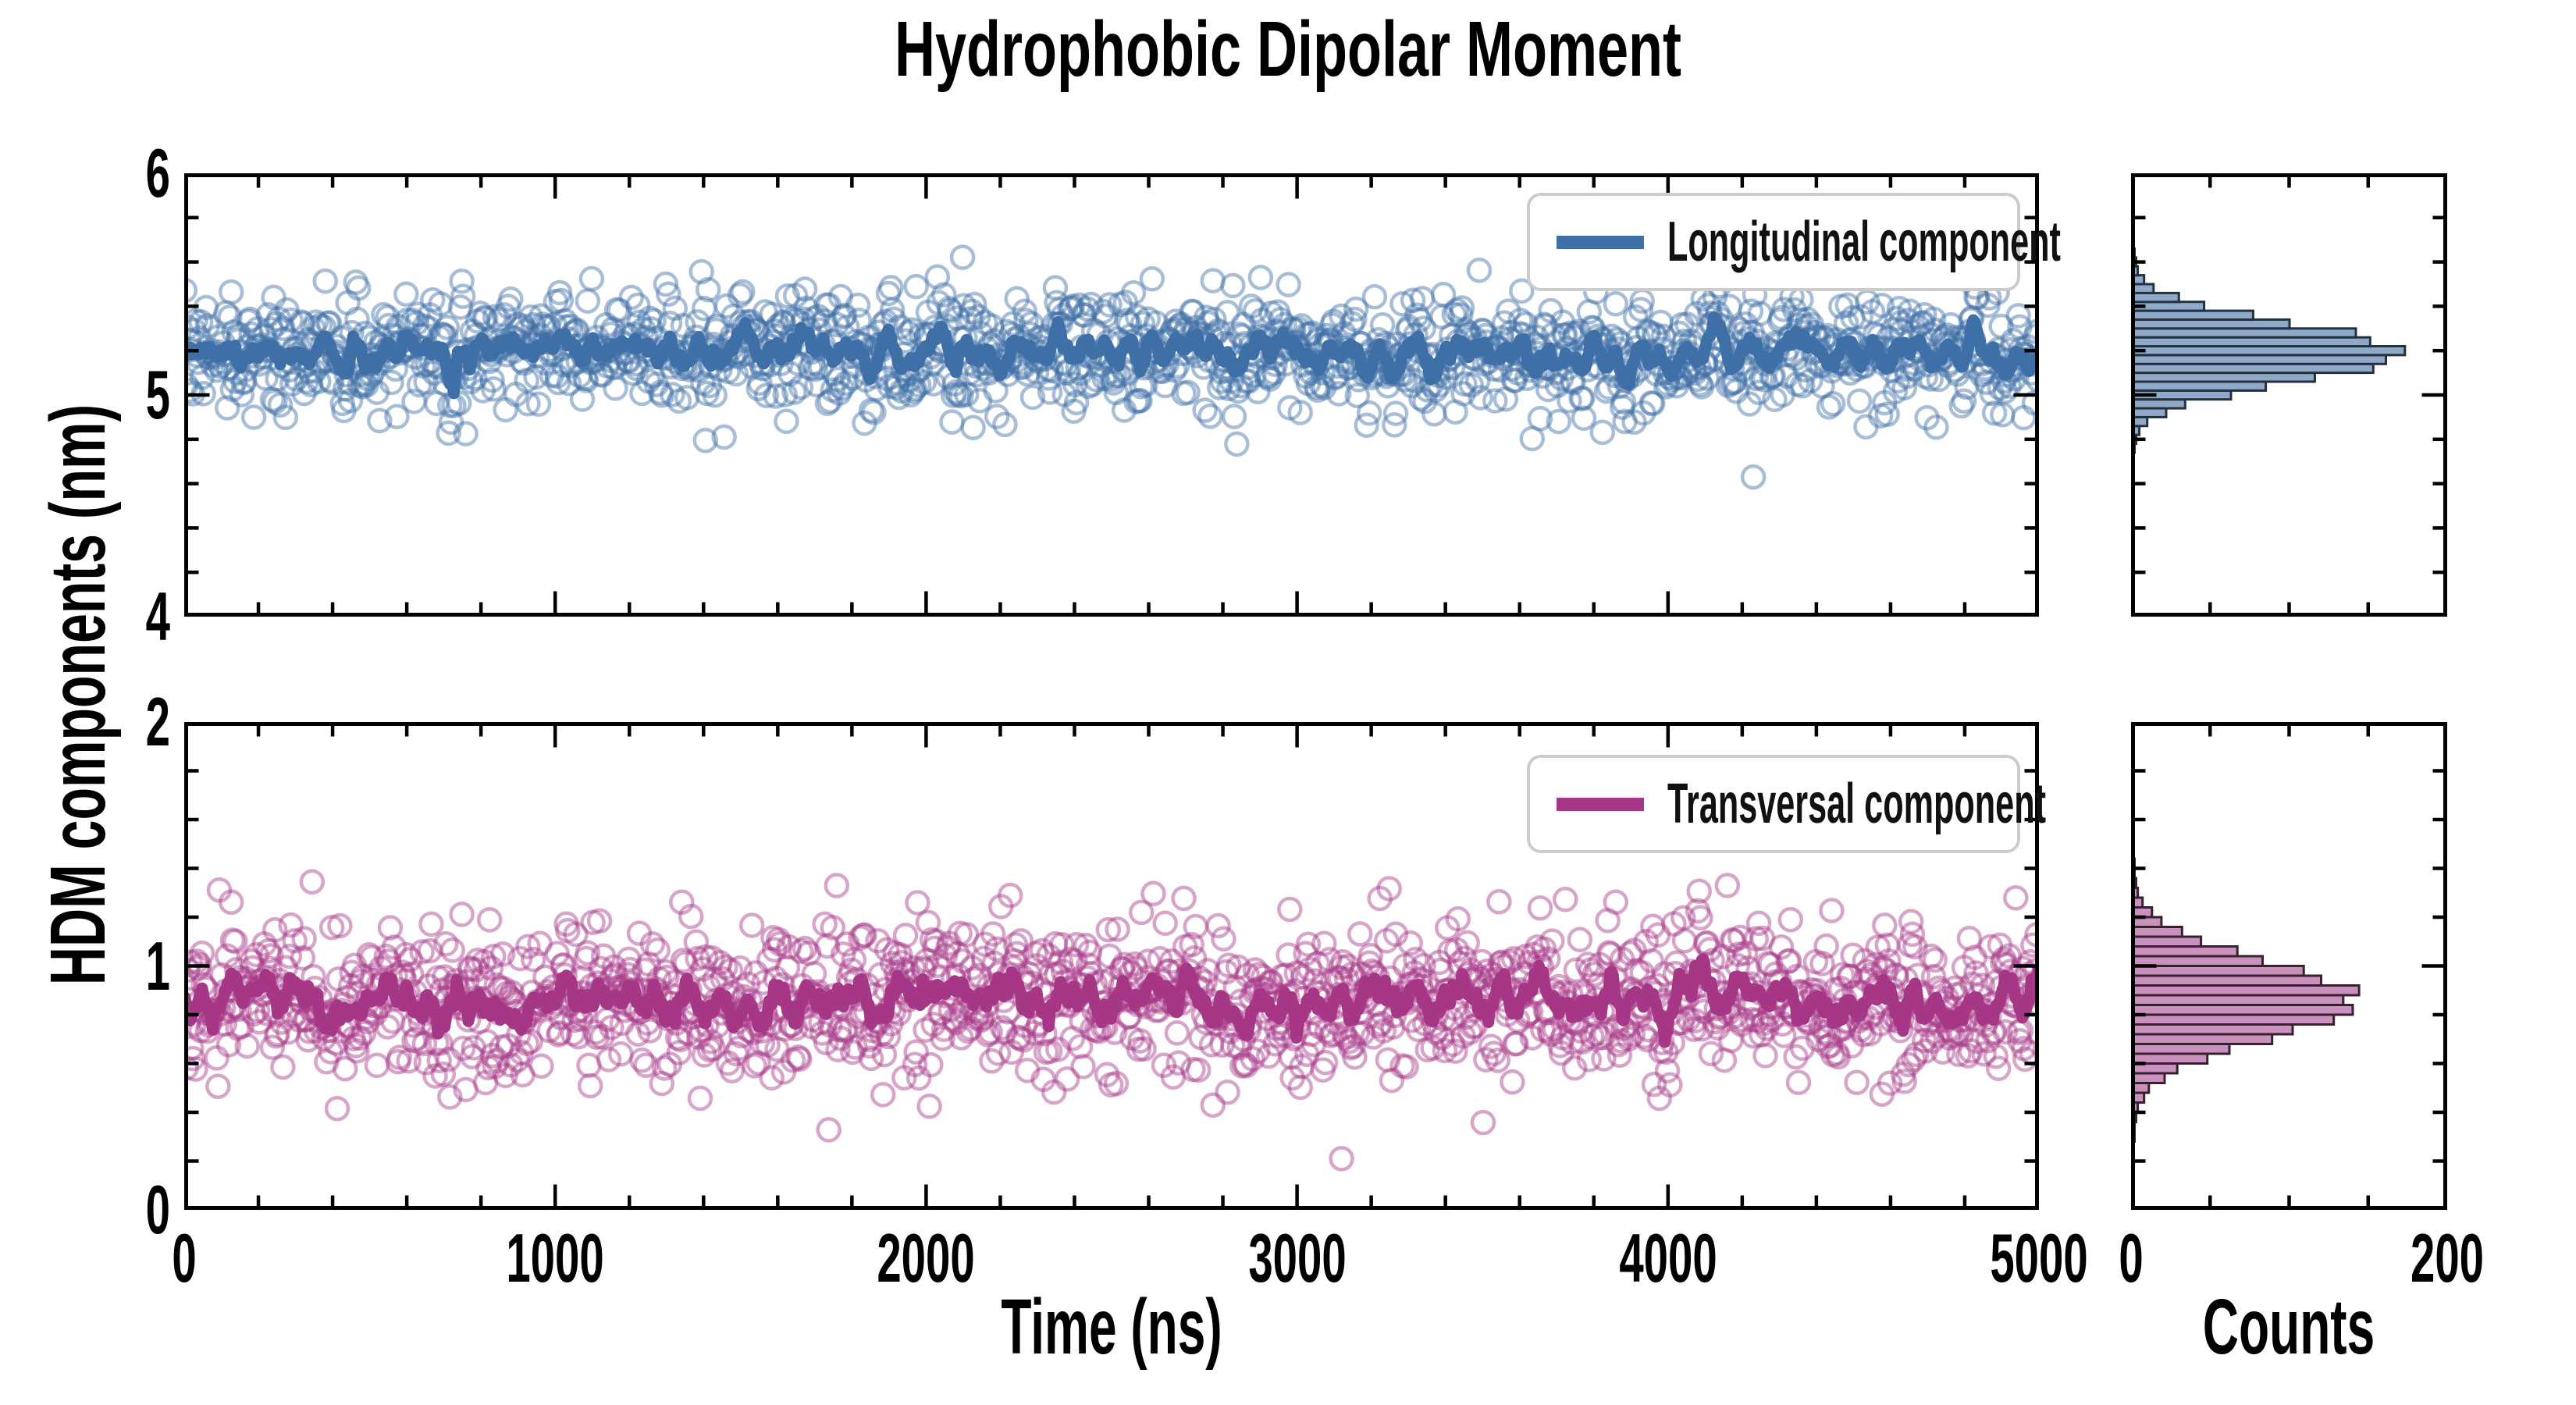 The image size is (2576, 1405). I want to click on x-tick-label: 1000, so click(555, 1258).